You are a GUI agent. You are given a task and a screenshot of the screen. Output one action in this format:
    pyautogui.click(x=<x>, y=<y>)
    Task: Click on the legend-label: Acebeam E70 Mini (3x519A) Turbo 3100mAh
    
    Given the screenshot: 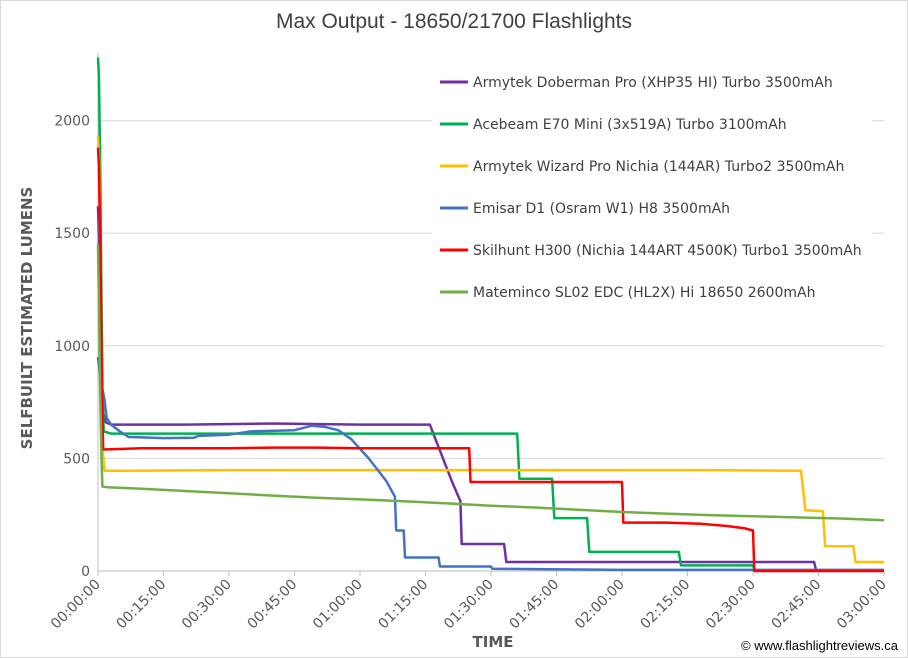 What is the action you would take?
    pyautogui.click(x=630, y=125)
    